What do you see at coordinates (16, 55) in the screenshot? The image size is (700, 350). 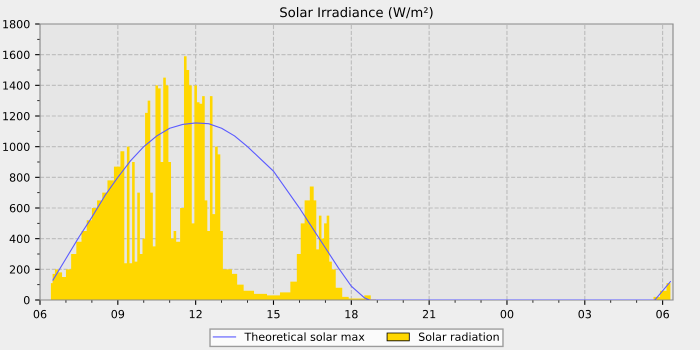 I see `y-tick-label: 1600` at bounding box center [16, 55].